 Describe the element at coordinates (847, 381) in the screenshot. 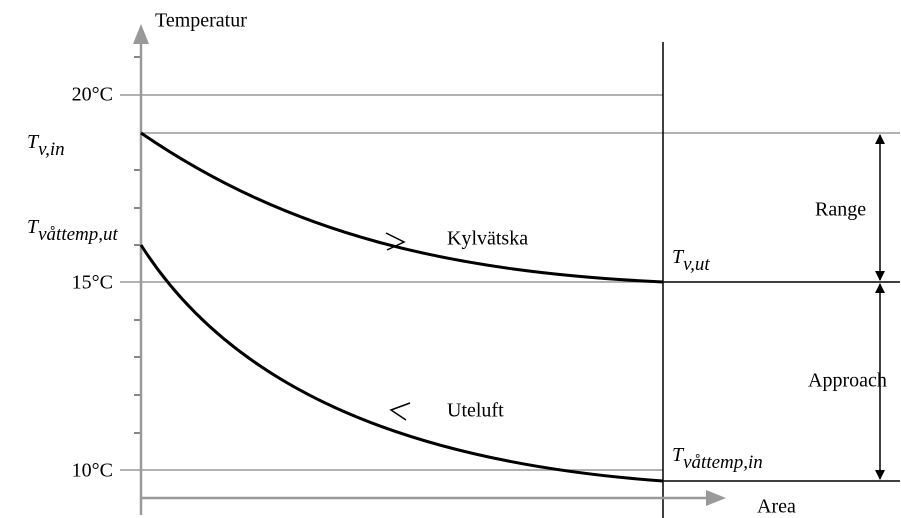

I see `span-label: Approach` at that location.